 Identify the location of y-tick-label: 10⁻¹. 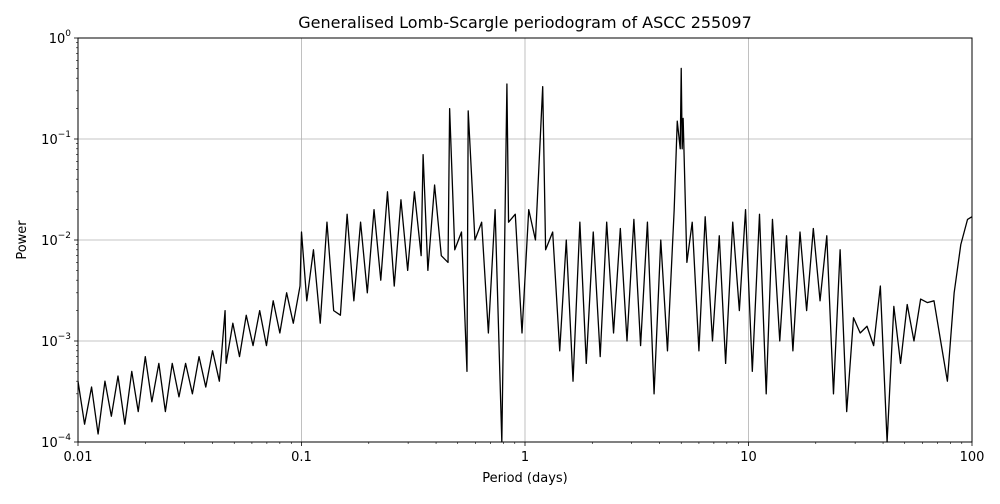
(56, 139).